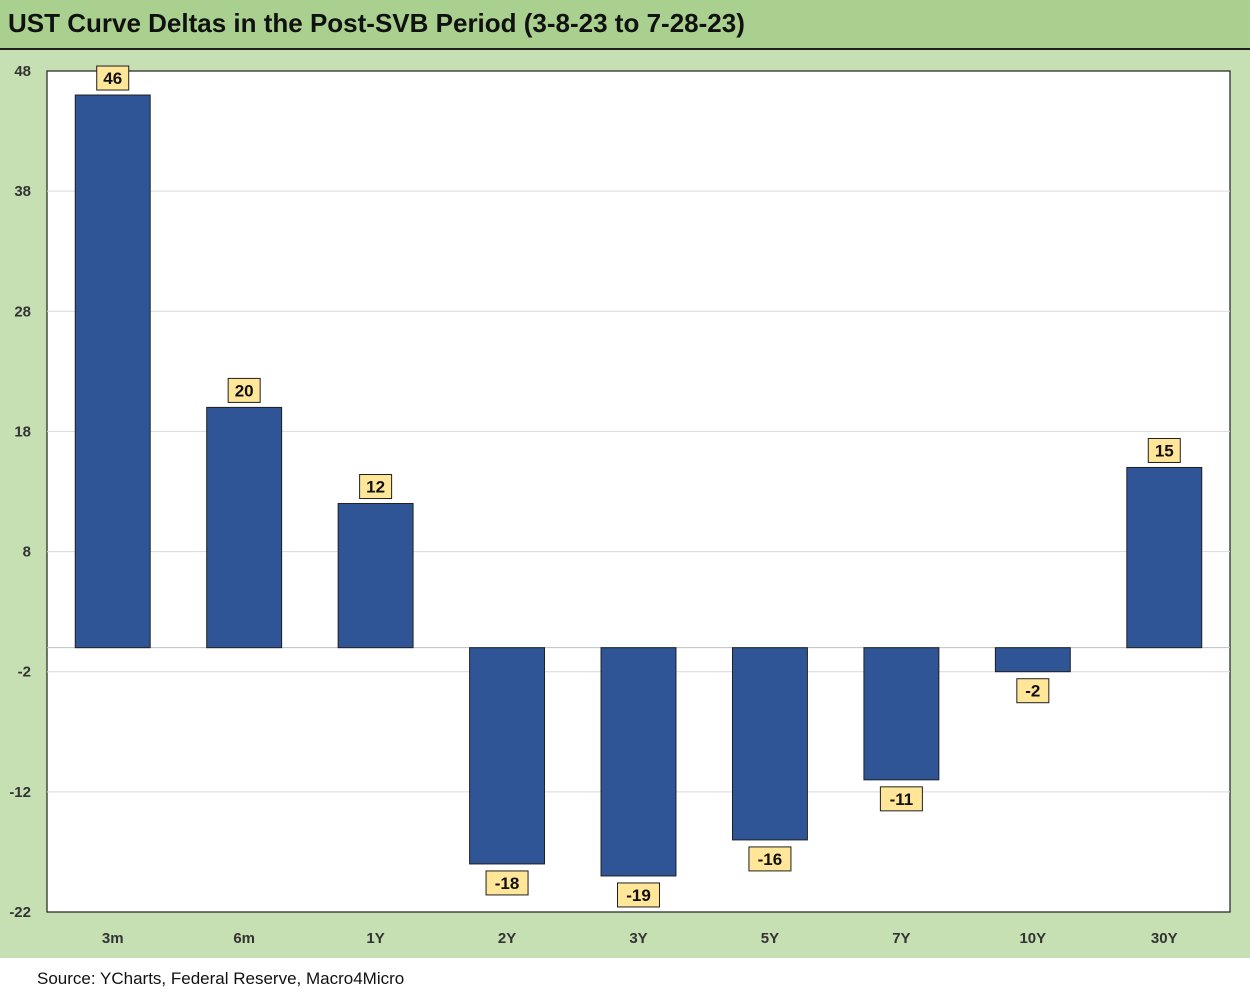 The image size is (1250, 1000). Describe the element at coordinates (1032, 938) in the screenshot. I see `x-tick-label: 10Y` at that location.